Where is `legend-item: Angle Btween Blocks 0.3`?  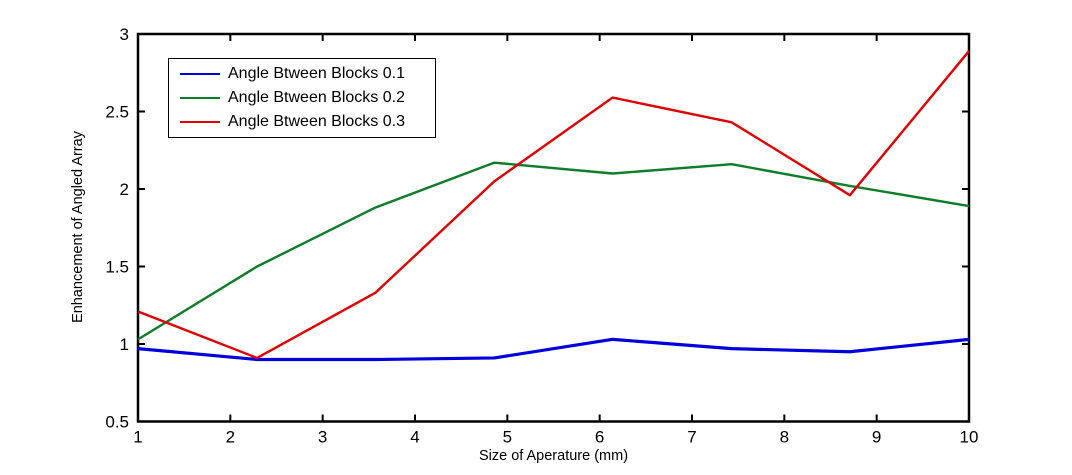 legend-item: Angle Btween Blocks 0.3 is located at coordinates (302, 122).